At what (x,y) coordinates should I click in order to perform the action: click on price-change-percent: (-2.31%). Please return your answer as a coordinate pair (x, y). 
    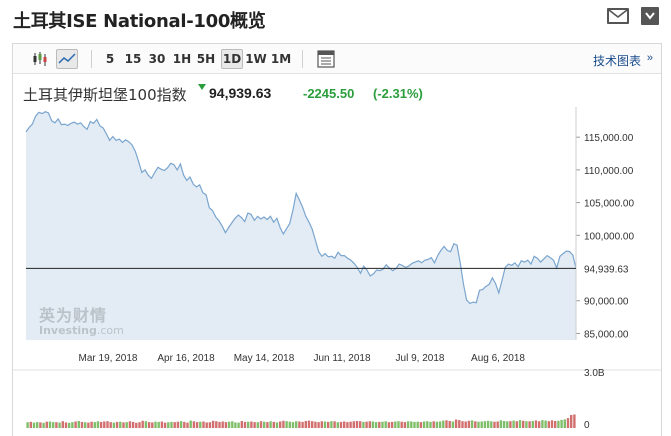
    Looking at the image, I should click on (398, 93).